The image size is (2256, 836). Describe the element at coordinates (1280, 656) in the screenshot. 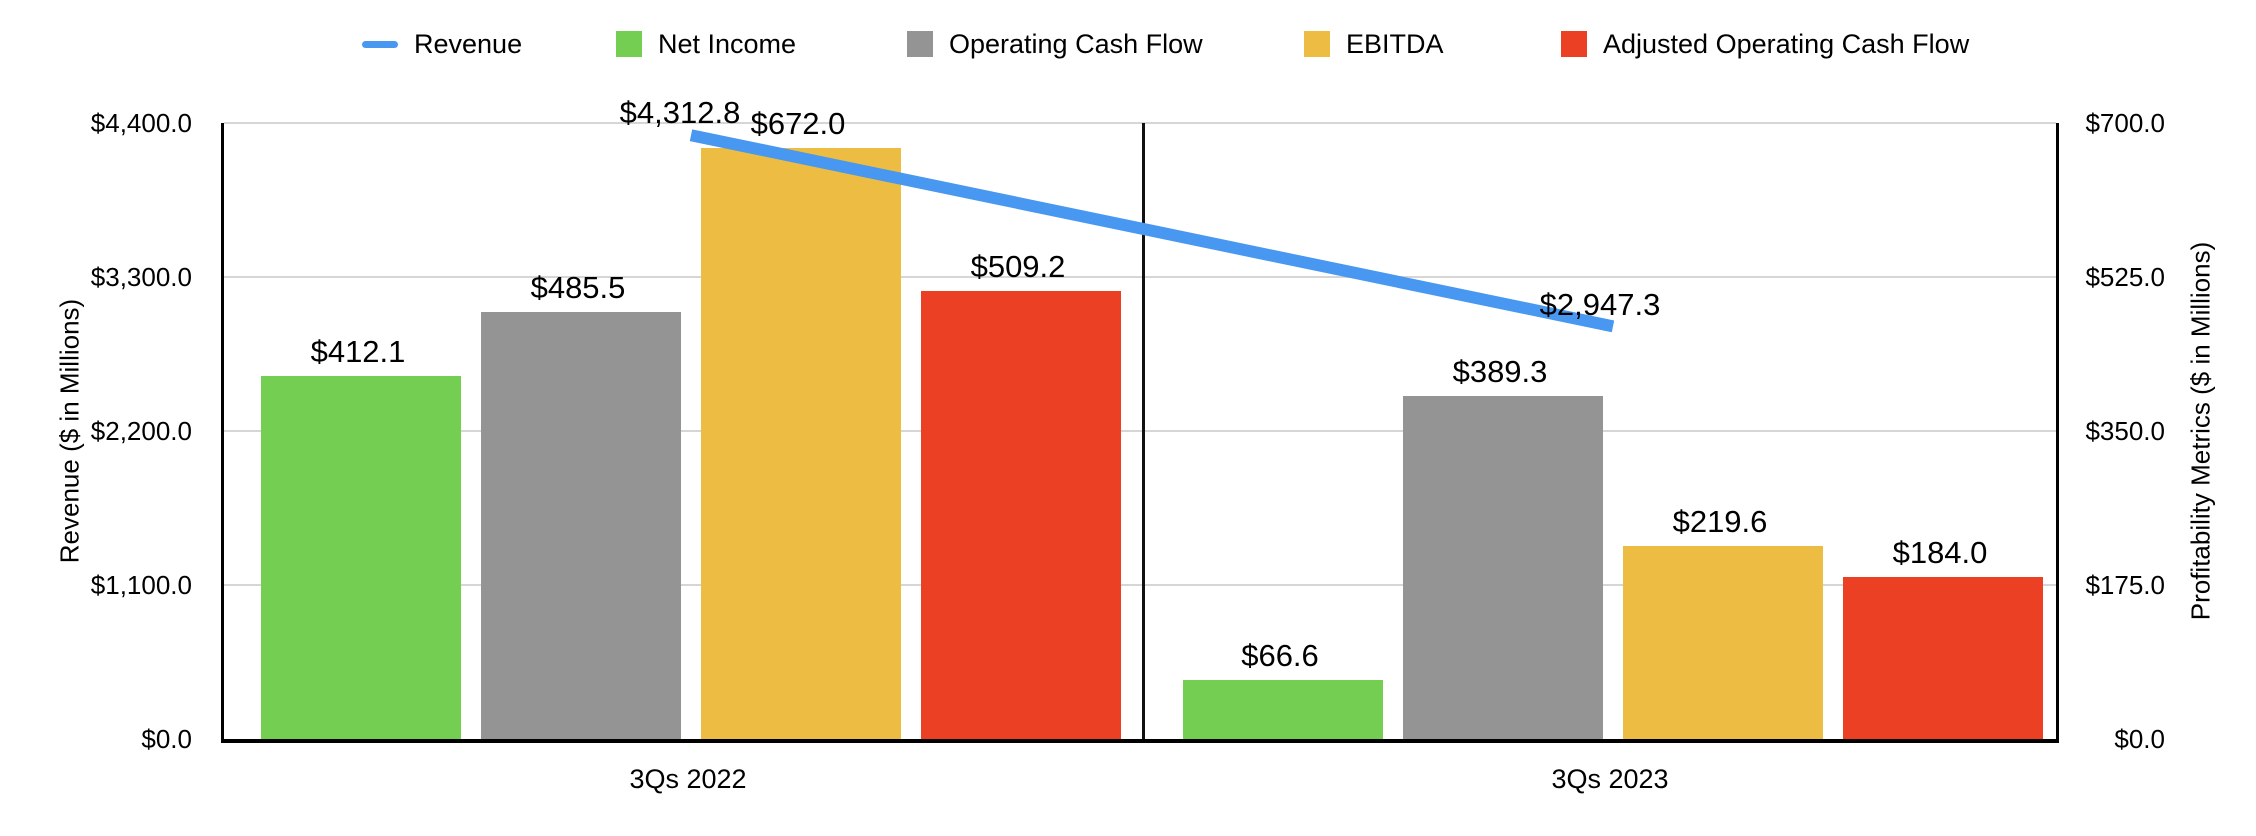

I see `bar-label-net-income-3qs-2023: $66.6` at that location.